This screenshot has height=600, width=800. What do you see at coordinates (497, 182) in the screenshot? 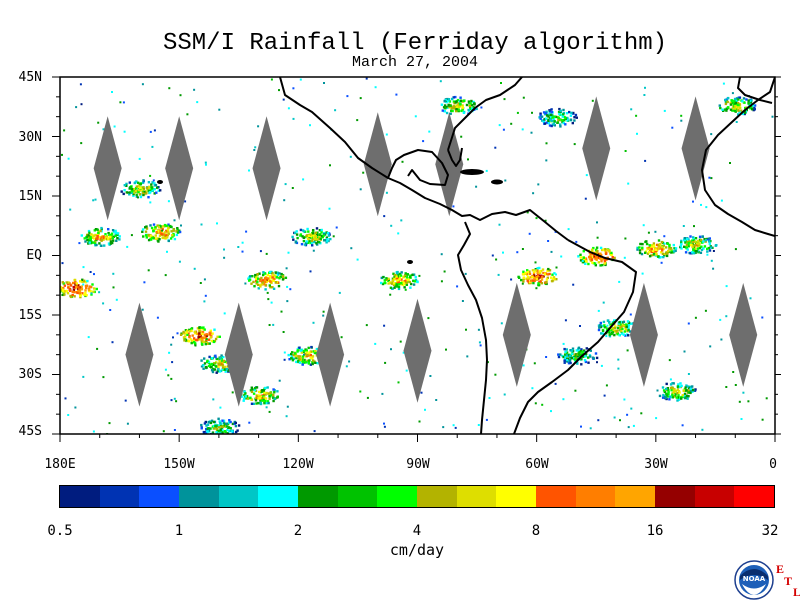
I see `hispaniola-island` at bounding box center [497, 182].